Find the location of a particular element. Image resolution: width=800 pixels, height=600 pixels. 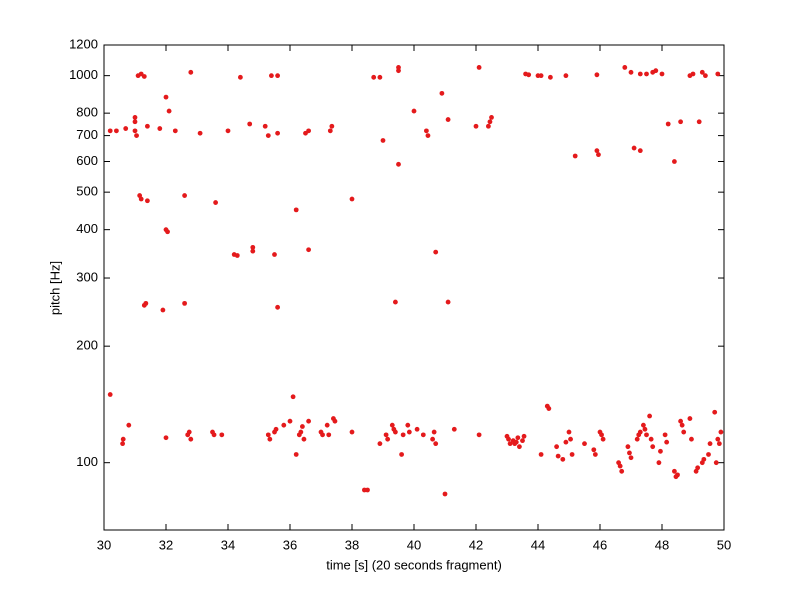

x-tick-label: 50 is located at coordinates (724, 544).